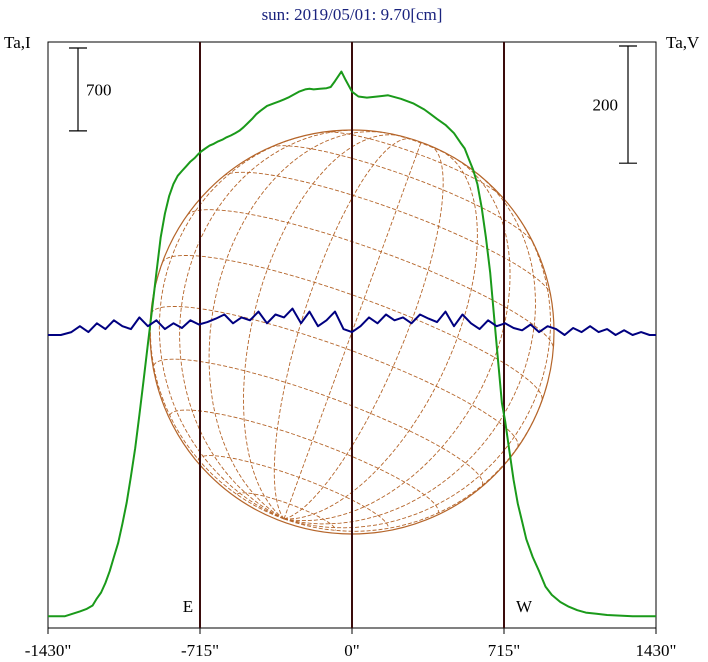 The height and width of the screenshot is (662, 708). What do you see at coordinates (48, 650) in the screenshot?
I see `x-tick-label: -1430"` at bounding box center [48, 650].